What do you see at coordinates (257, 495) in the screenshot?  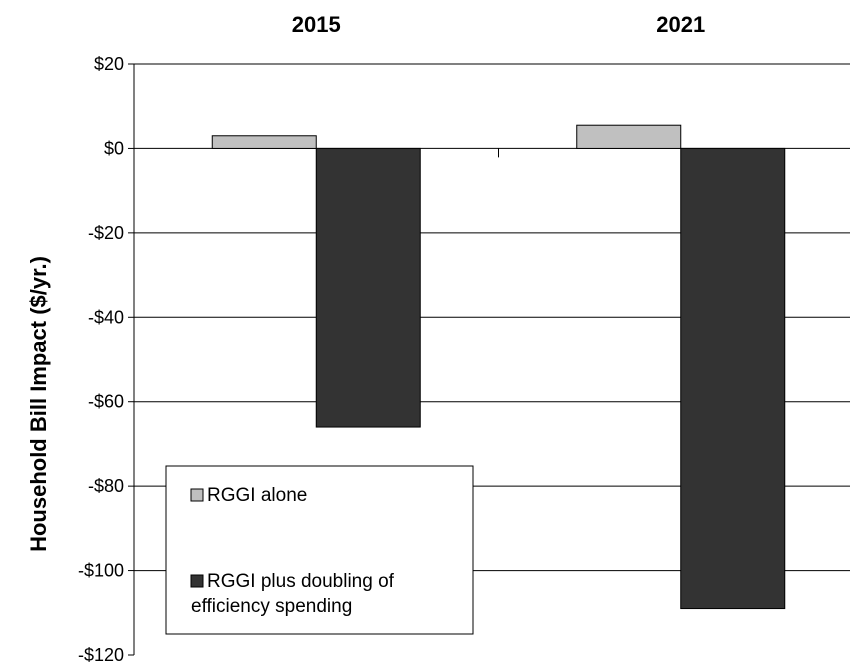 I see `legend-label-rggi-alone: RGGI alone` at bounding box center [257, 495].